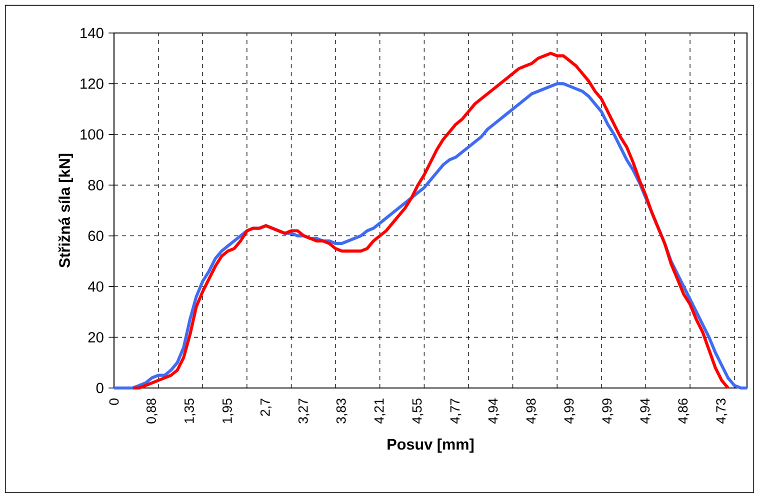  I want to click on y-tick-label: 20, so click(96, 337).